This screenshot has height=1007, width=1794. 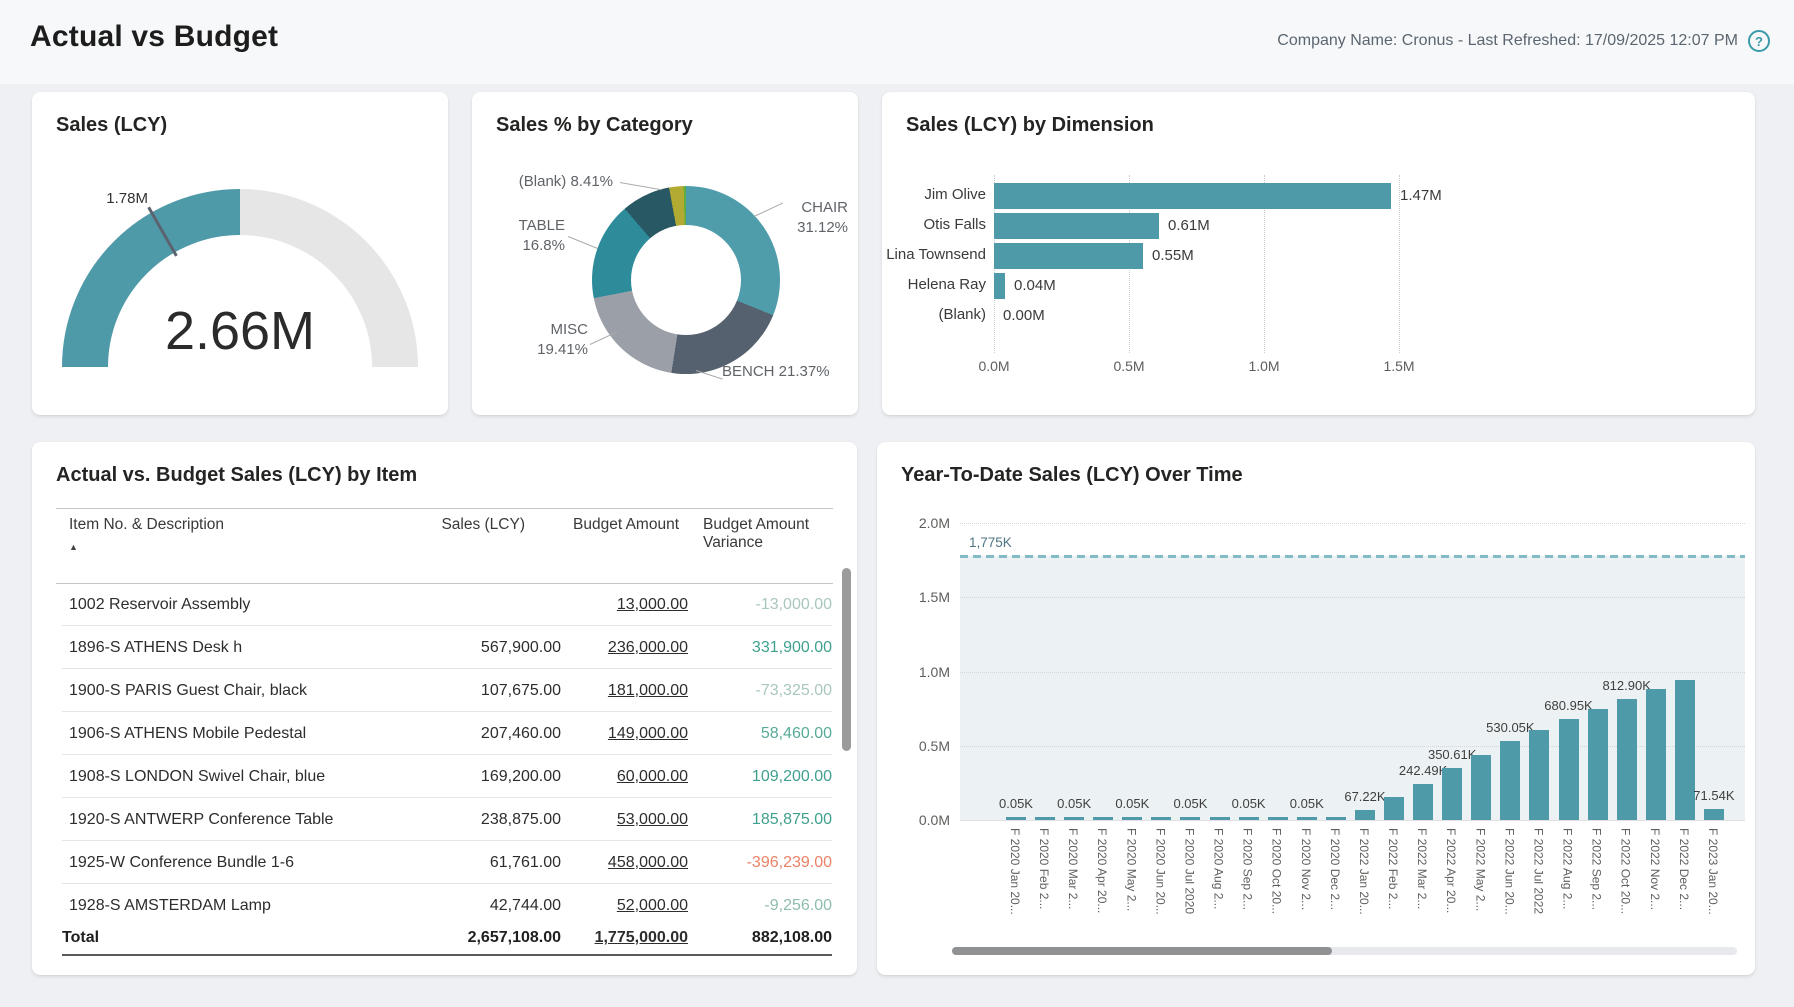 I want to click on budget-amount-link: 236,000.00, so click(x=647, y=647).